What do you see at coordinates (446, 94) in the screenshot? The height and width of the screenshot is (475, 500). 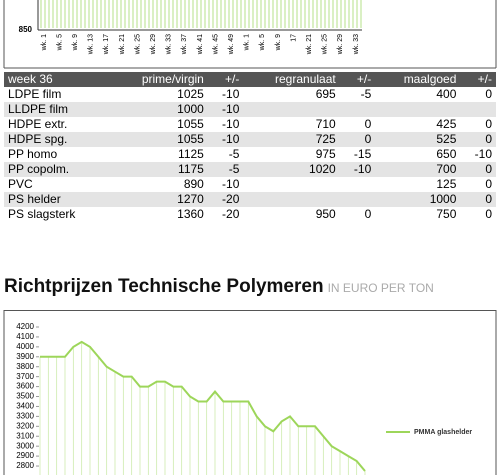 I see `table-cell: 400` at bounding box center [446, 94].